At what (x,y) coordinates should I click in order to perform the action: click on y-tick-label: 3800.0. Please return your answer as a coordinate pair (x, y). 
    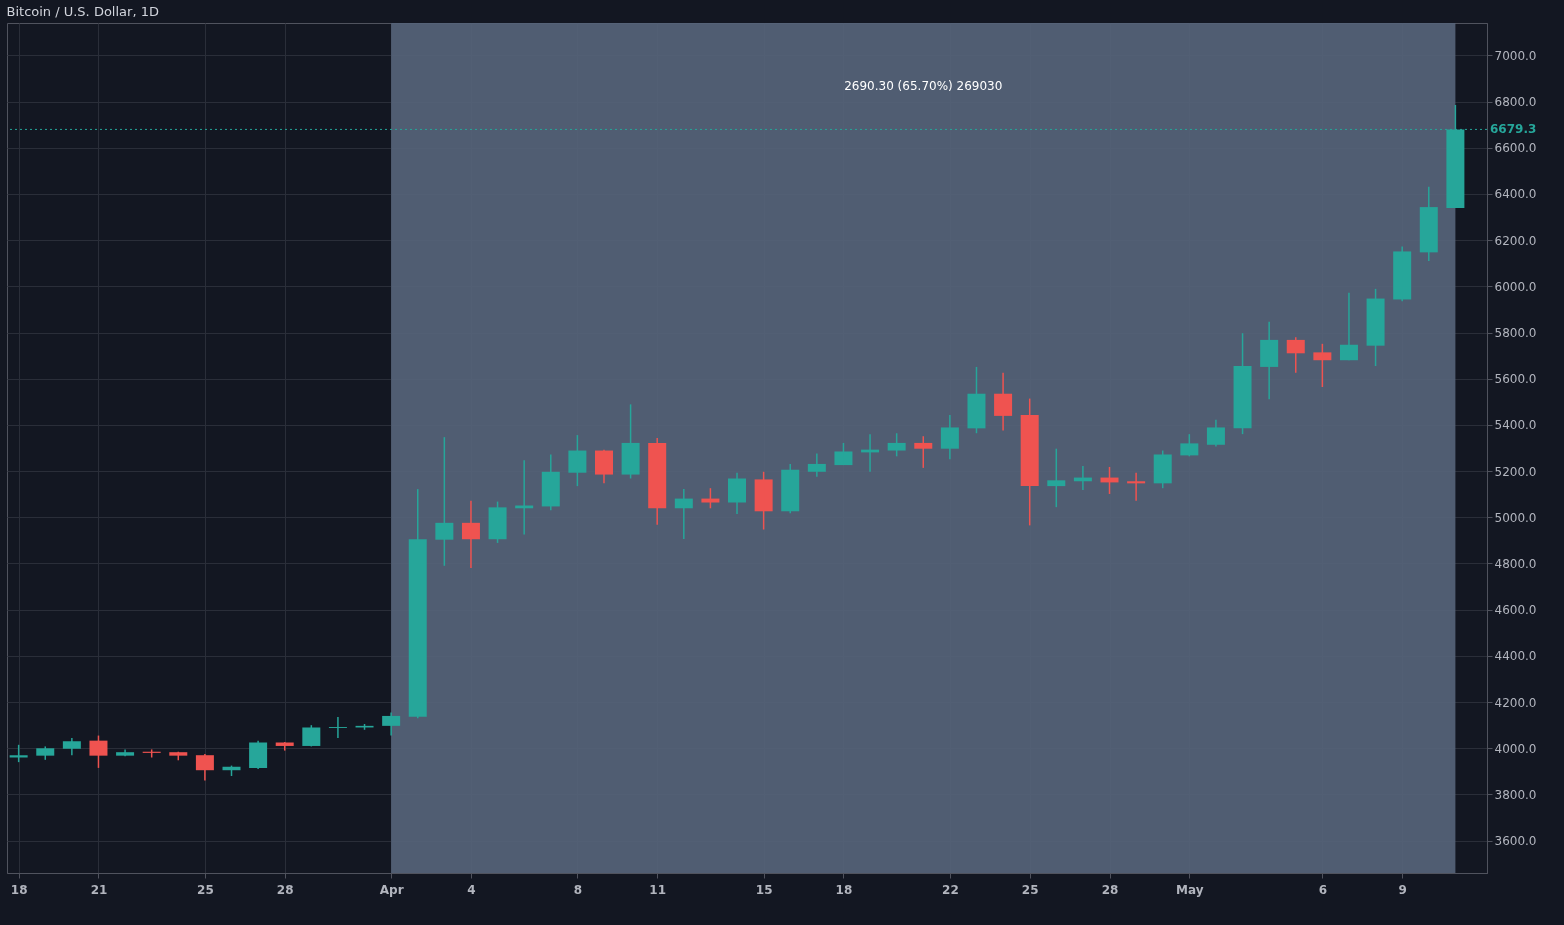
    Looking at the image, I should click on (1515, 794).